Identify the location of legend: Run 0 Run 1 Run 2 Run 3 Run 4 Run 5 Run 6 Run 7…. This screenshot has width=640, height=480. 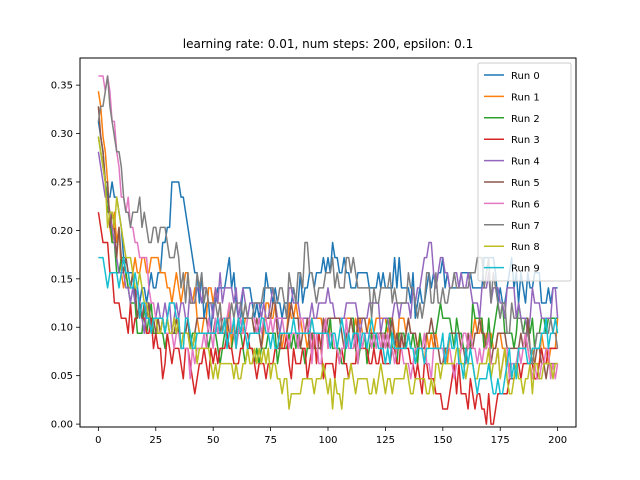
(524, 172).